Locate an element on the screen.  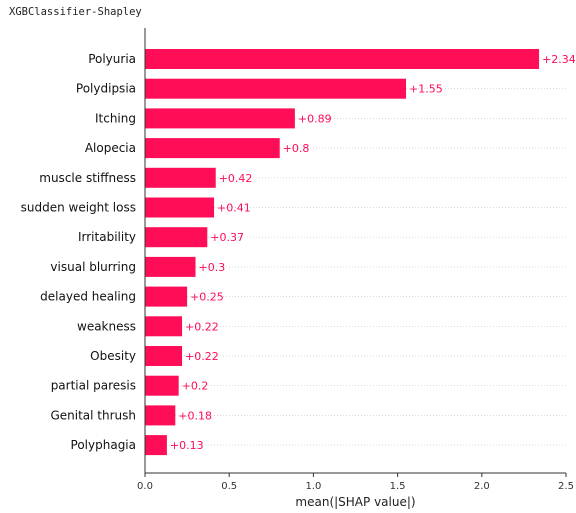
value-label: +0.13 is located at coordinates (187, 445).